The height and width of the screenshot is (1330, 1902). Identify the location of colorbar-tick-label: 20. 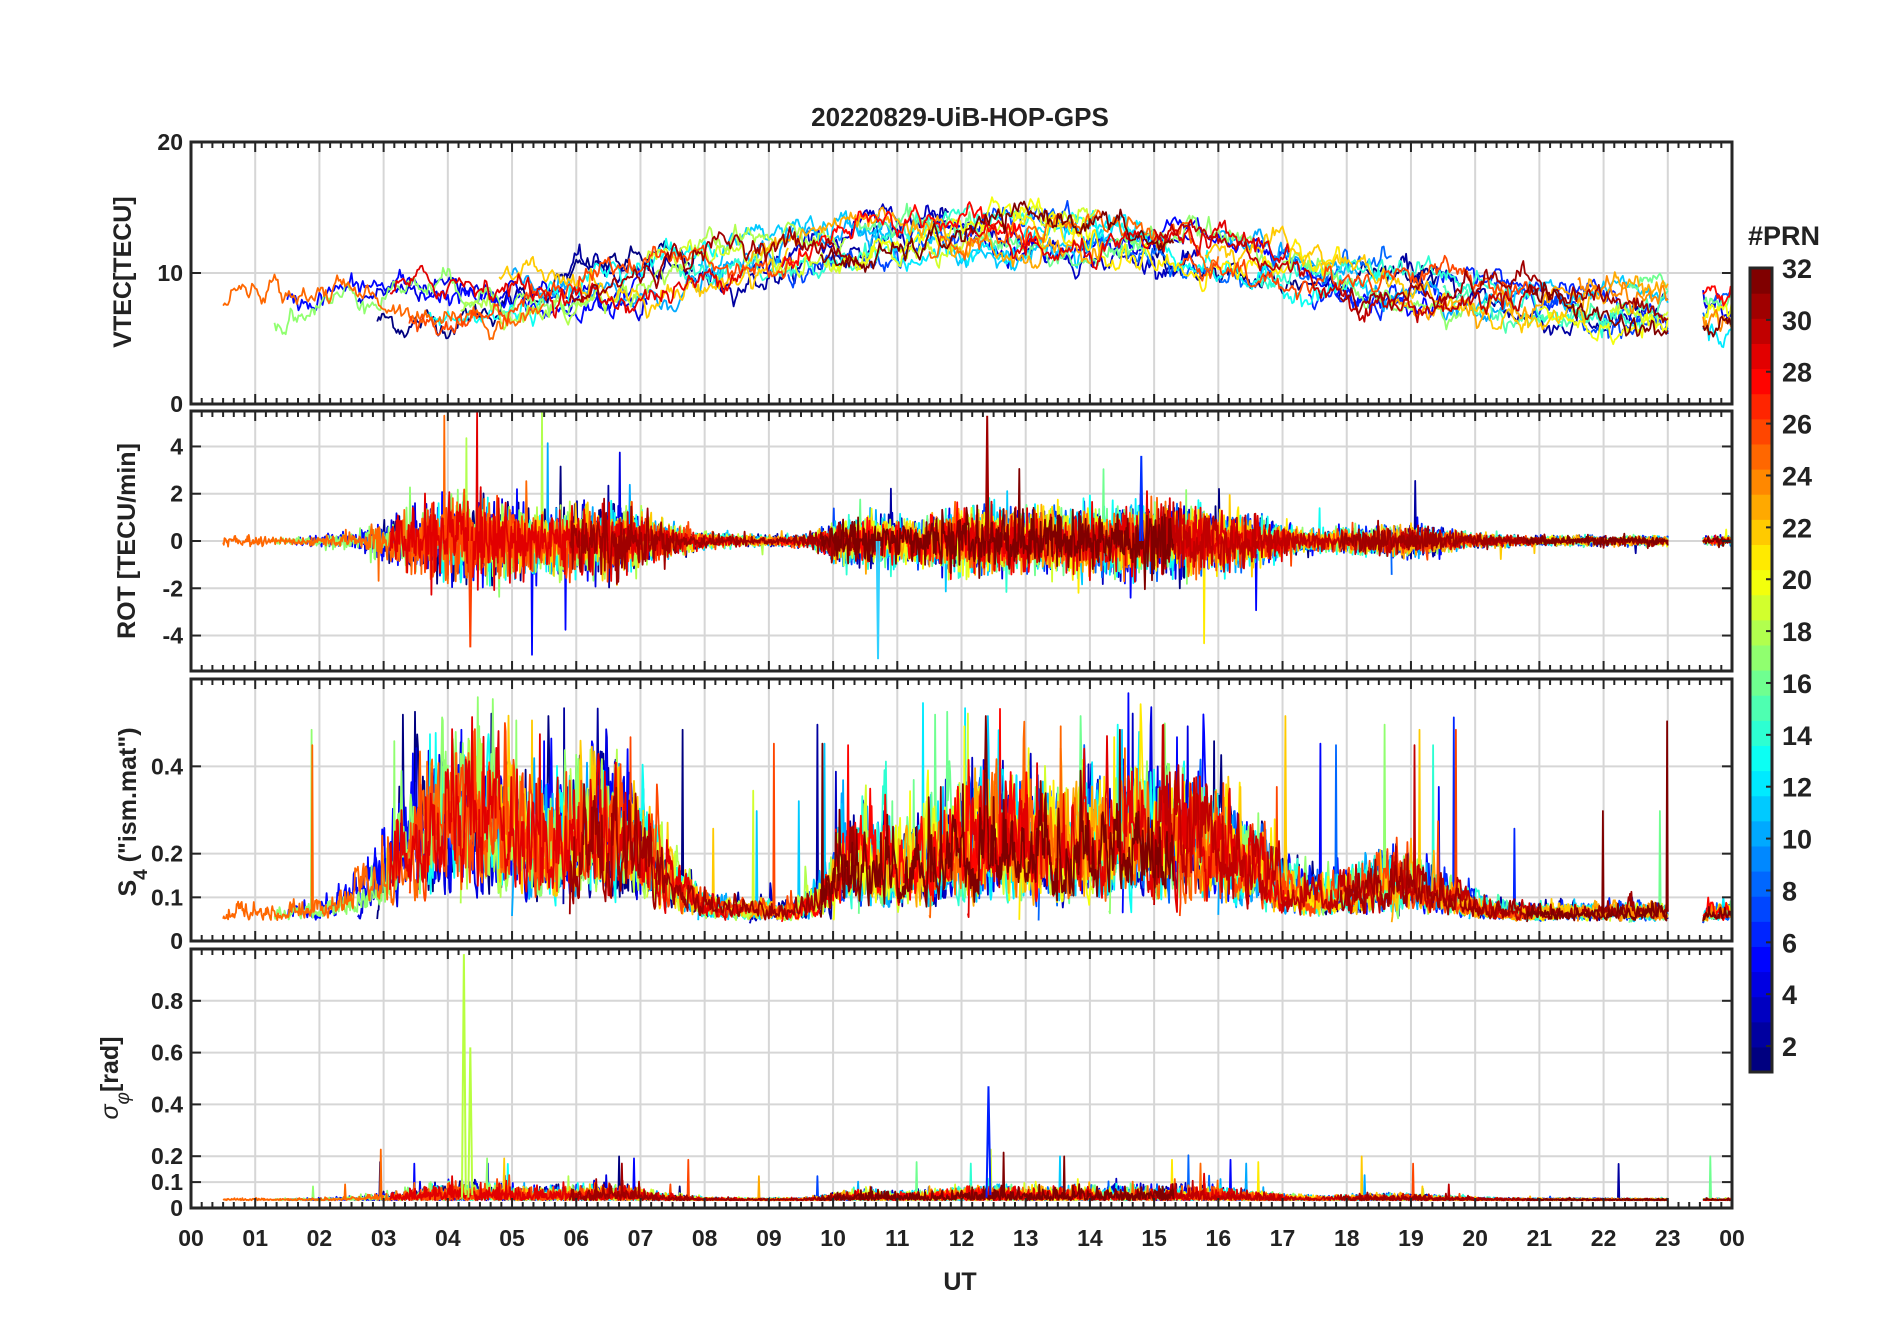
(1797, 580).